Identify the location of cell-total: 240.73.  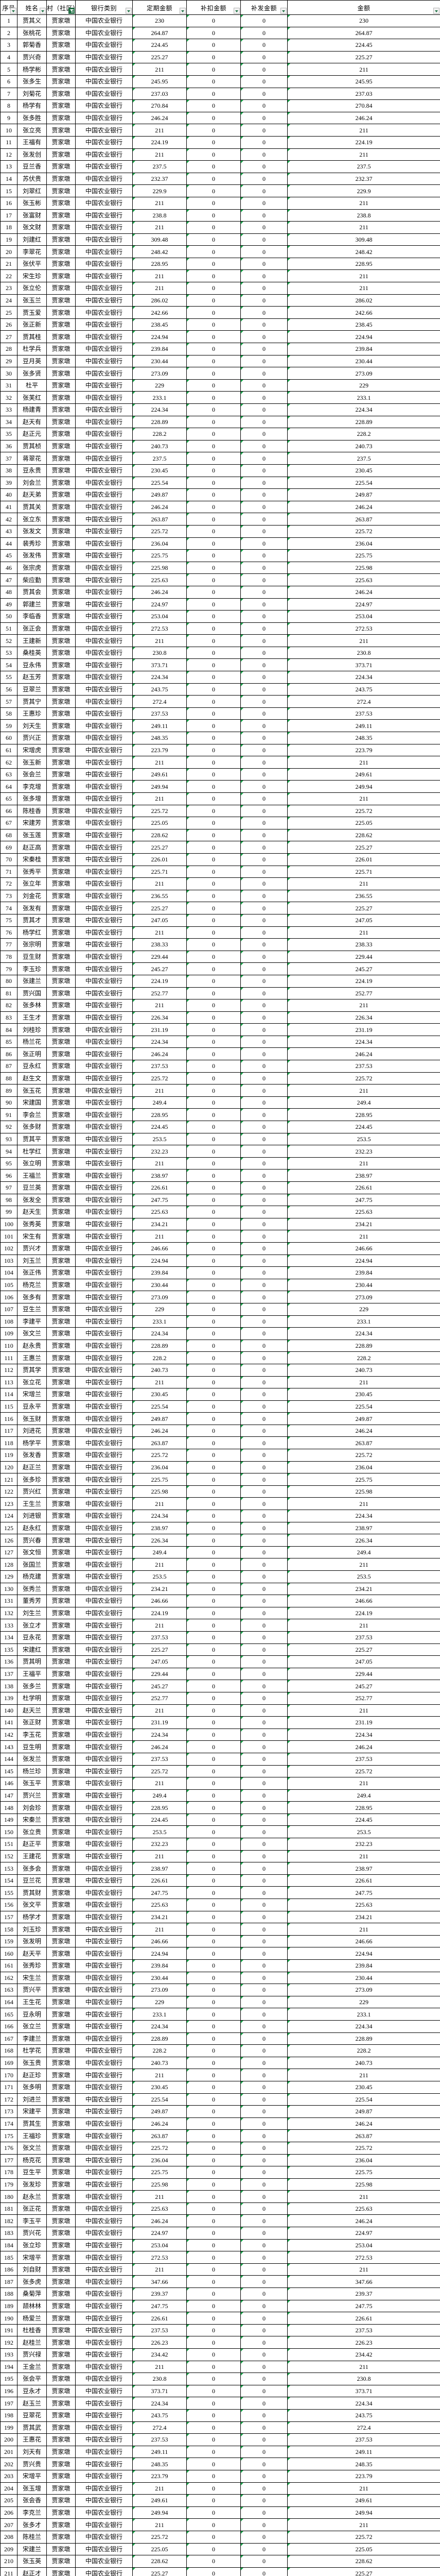
(363, 2063).